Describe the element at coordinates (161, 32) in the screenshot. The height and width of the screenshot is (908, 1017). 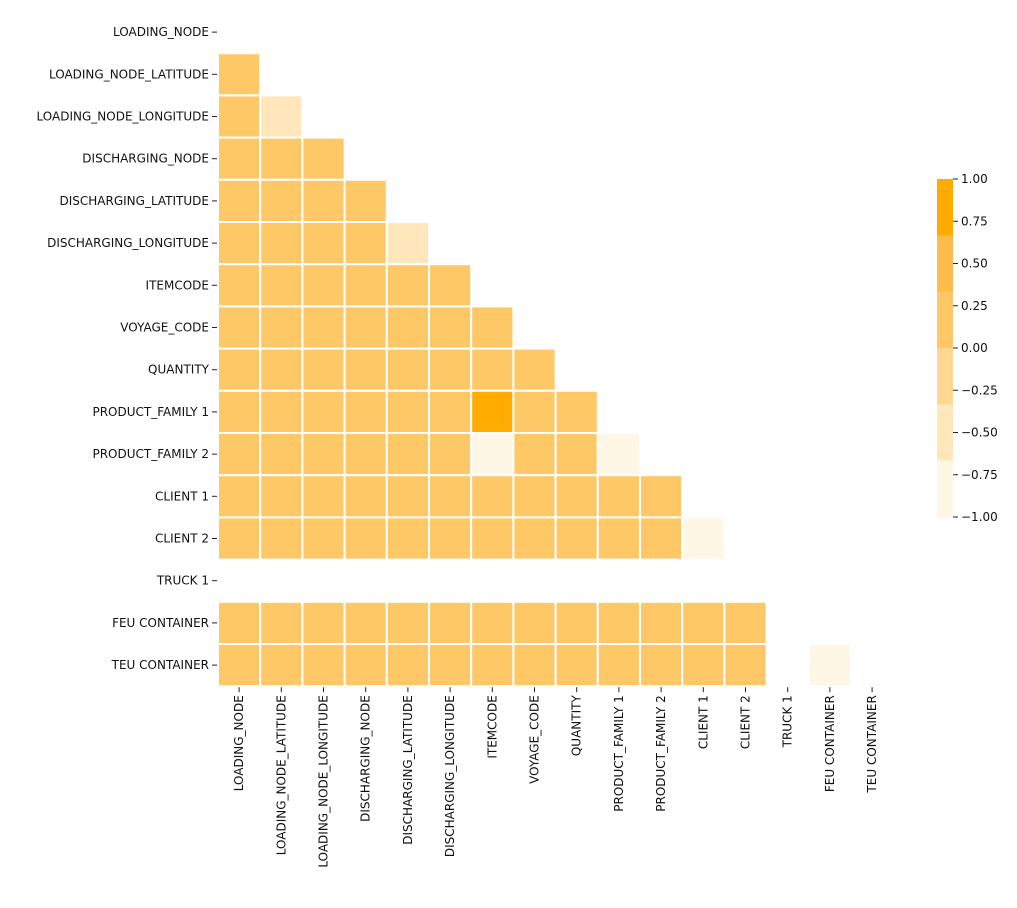
I see `y-tick-label: LOADING_NODE` at that location.